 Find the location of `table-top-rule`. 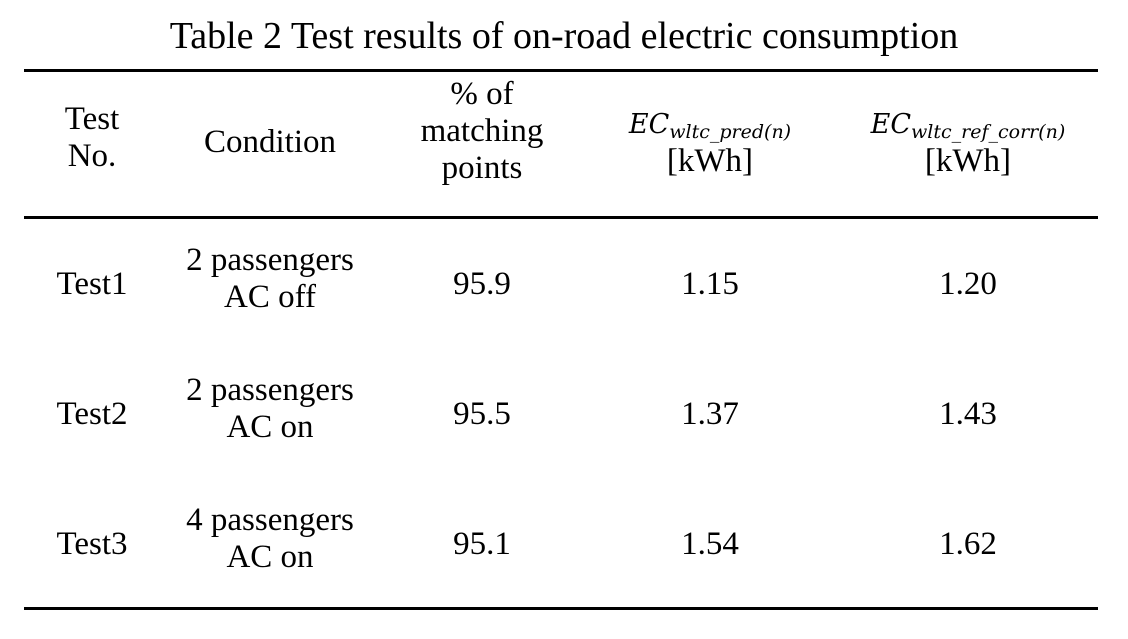

table-top-rule is located at coordinates (561, 70).